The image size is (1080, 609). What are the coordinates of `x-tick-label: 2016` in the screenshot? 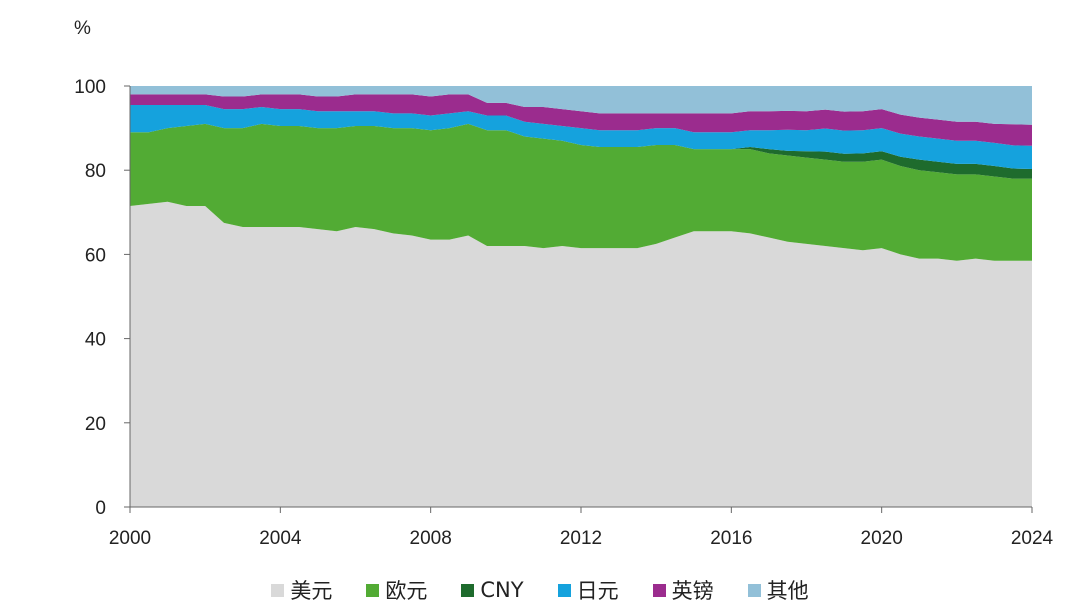 It's located at (731, 538).